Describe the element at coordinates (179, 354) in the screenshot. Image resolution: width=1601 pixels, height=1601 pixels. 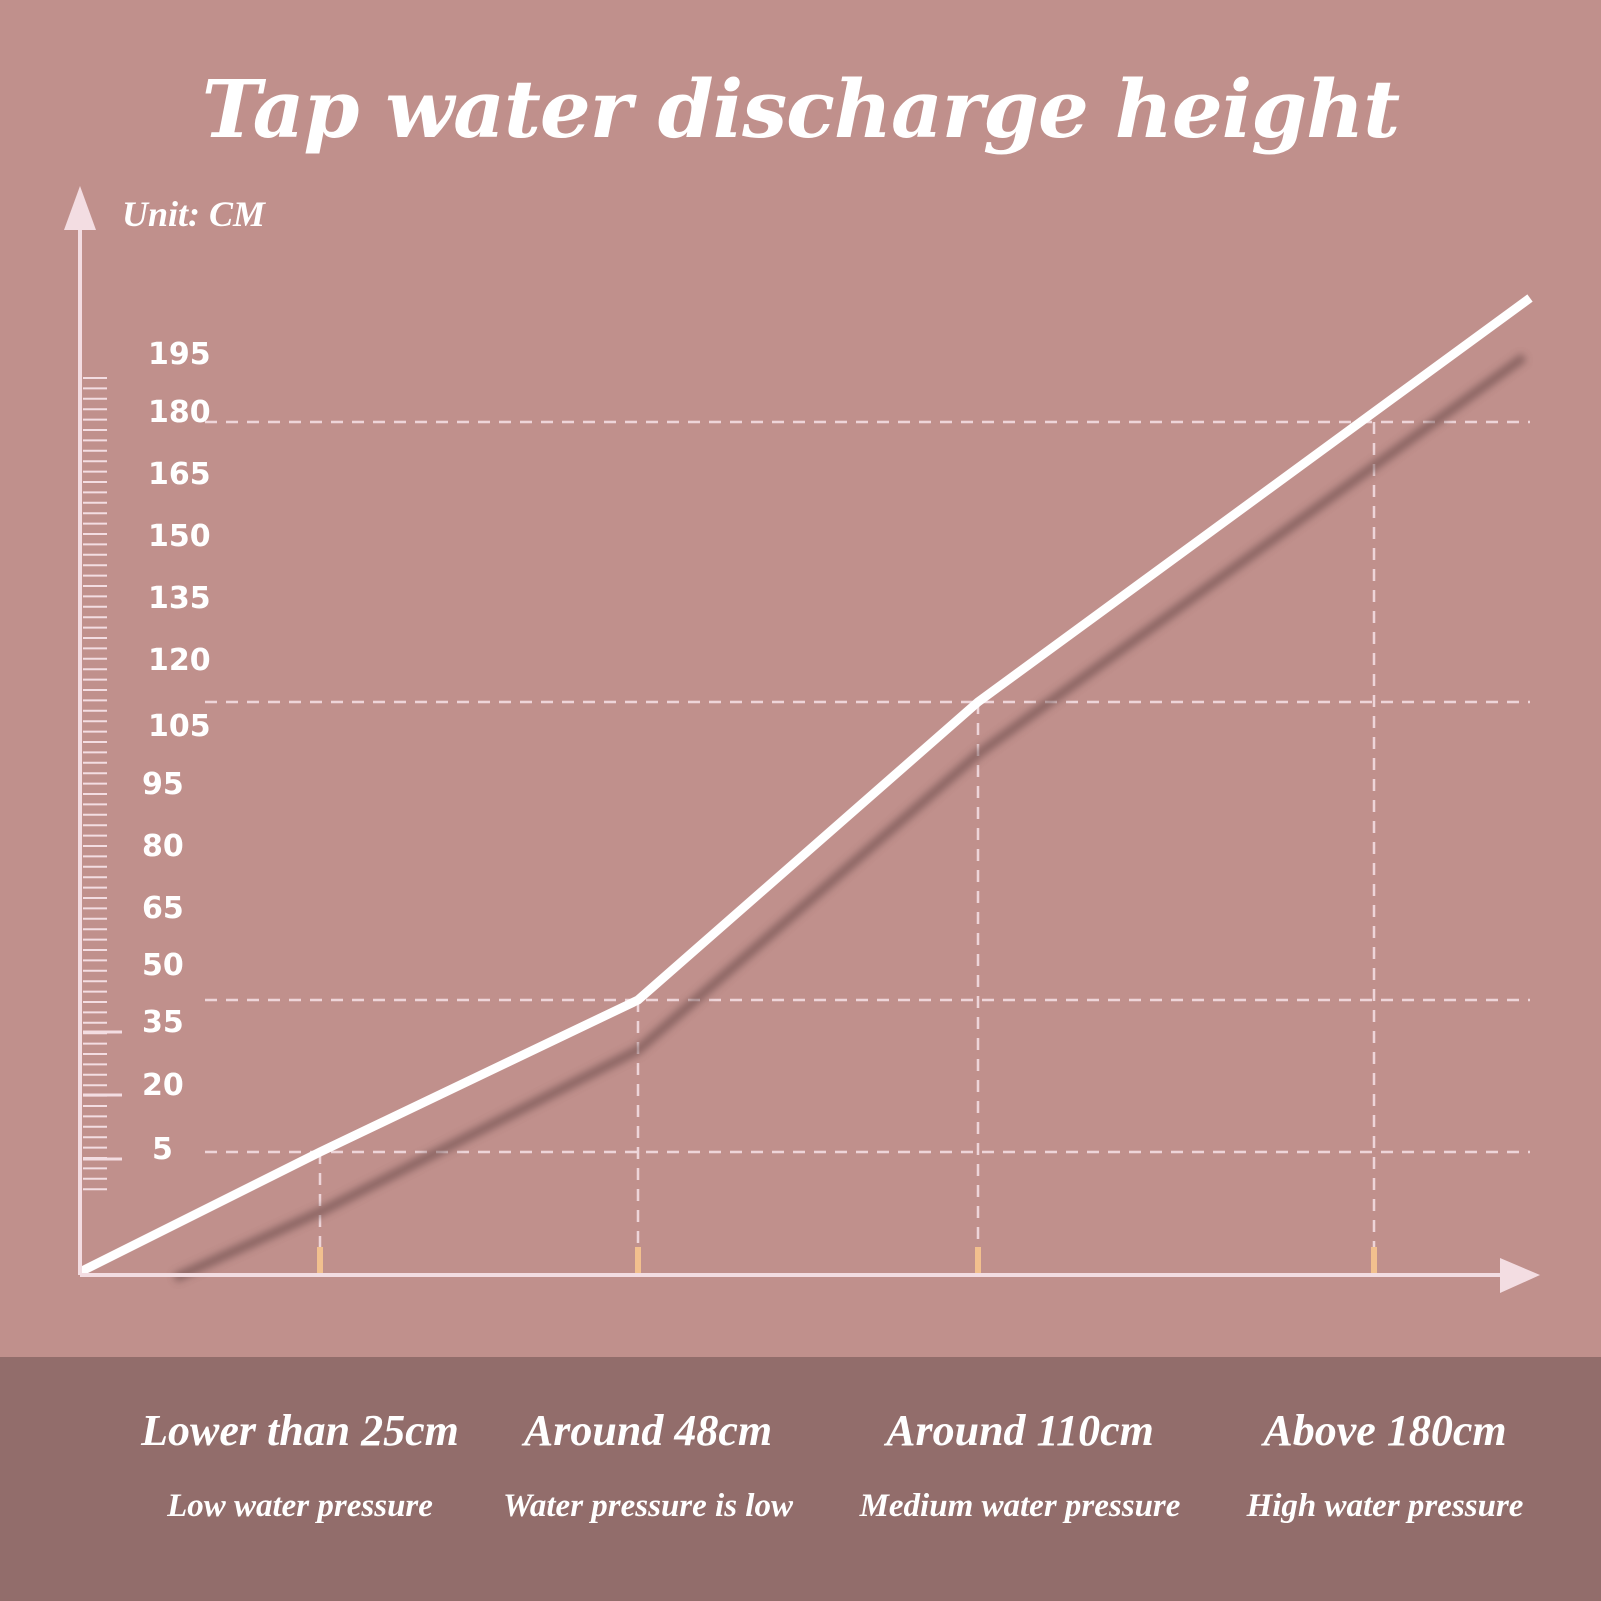
I see `y-tick-label: 195` at that location.